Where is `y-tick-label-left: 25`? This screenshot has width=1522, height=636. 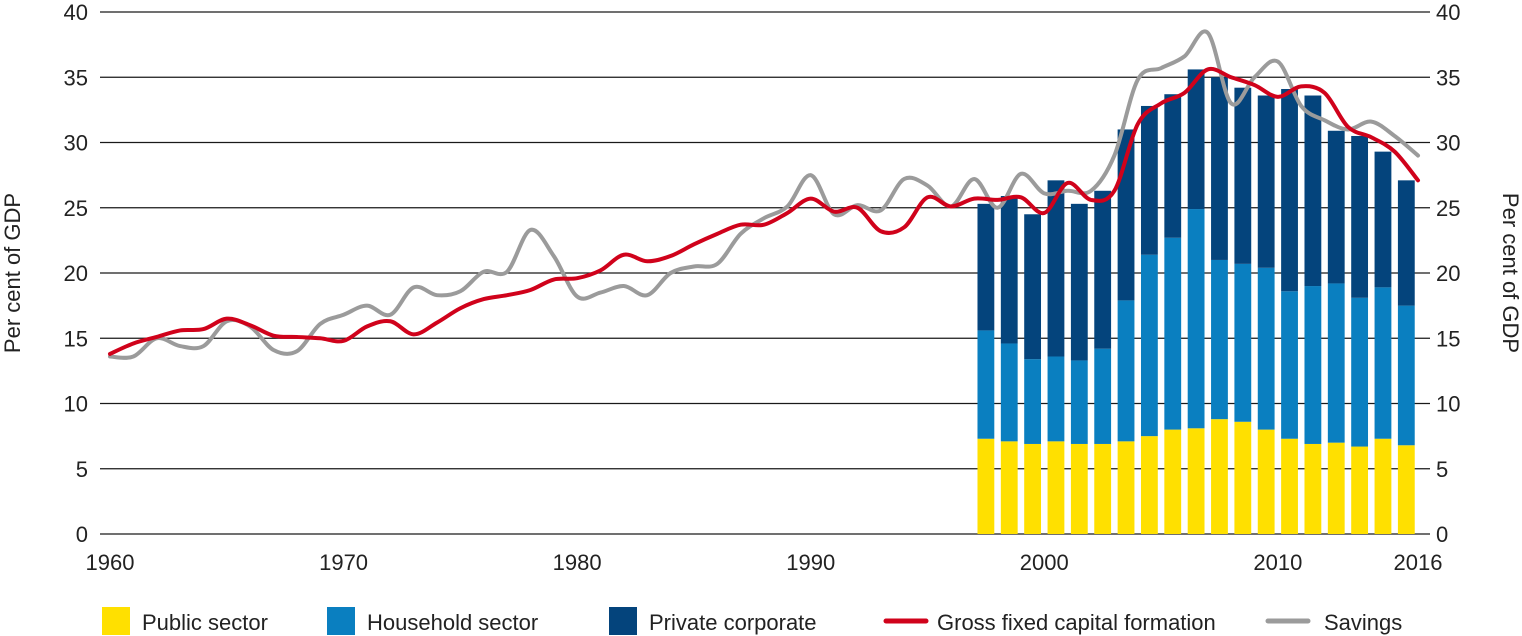 y-tick-label-left: 25 is located at coordinates (76, 208).